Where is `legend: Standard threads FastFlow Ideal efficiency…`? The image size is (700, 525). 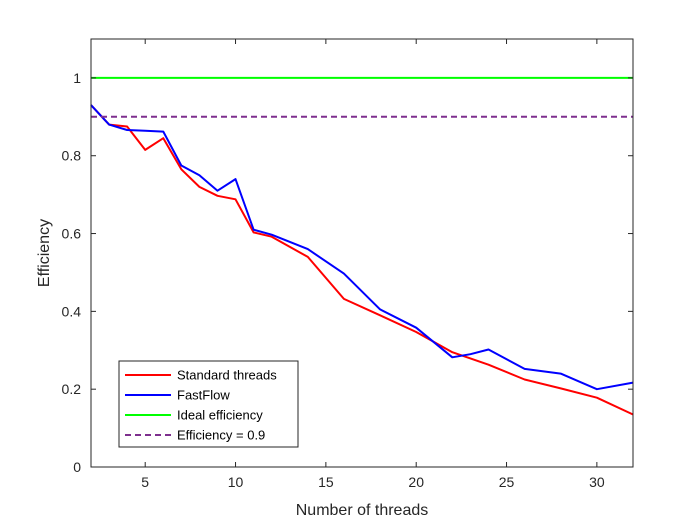 legend: Standard threads FastFlow Ideal efficiency… is located at coordinates (208, 404).